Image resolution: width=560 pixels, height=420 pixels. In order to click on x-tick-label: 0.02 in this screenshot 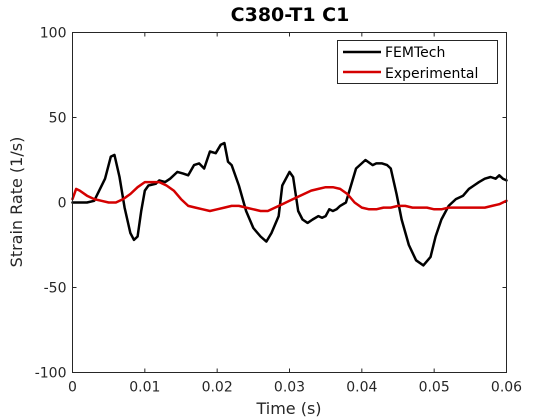, I will do `click(217, 388)`.